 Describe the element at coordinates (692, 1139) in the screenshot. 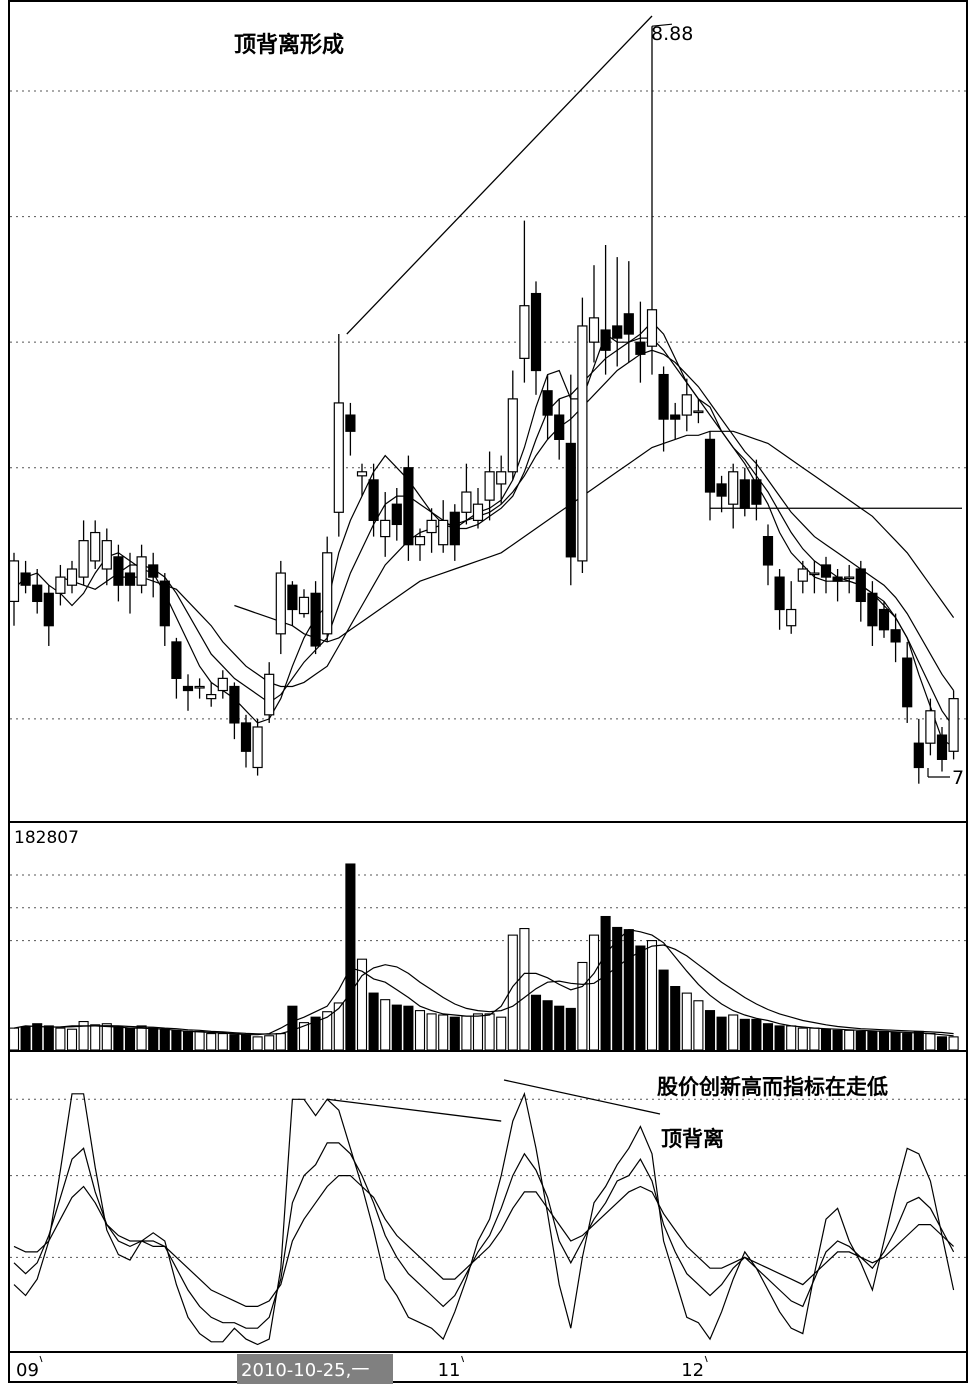

I see `top-divergence-label: 顶背离` at that location.